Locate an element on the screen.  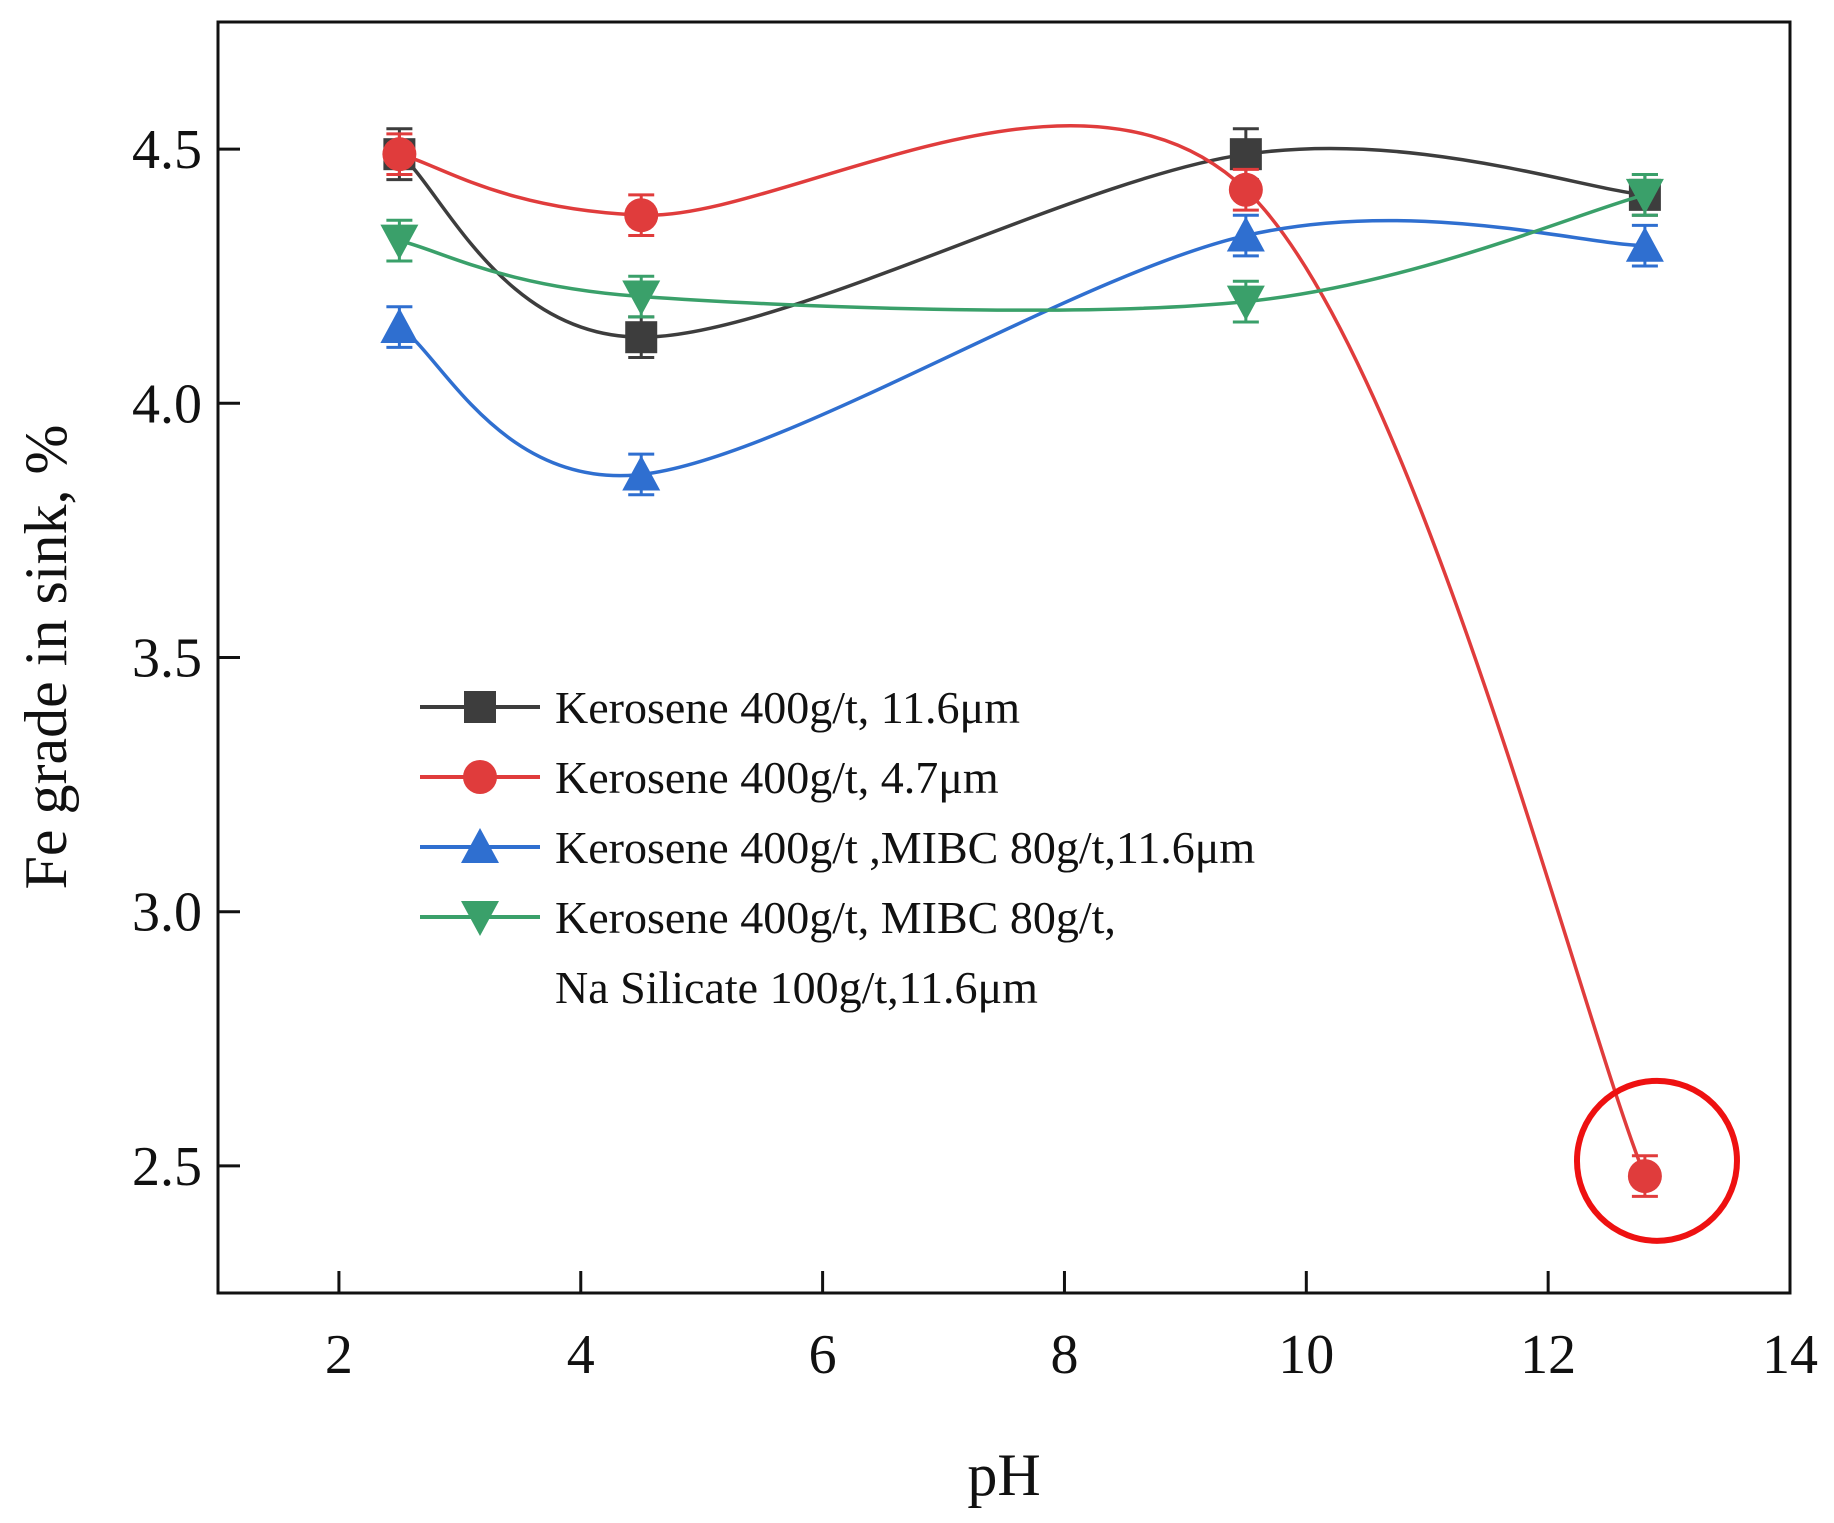
x-tick-label: 6 is located at coordinates (823, 1355).